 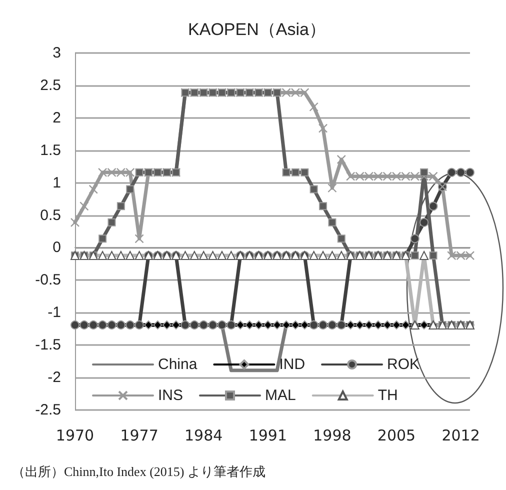 I want to click on legend-label: INS, so click(x=171, y=395).